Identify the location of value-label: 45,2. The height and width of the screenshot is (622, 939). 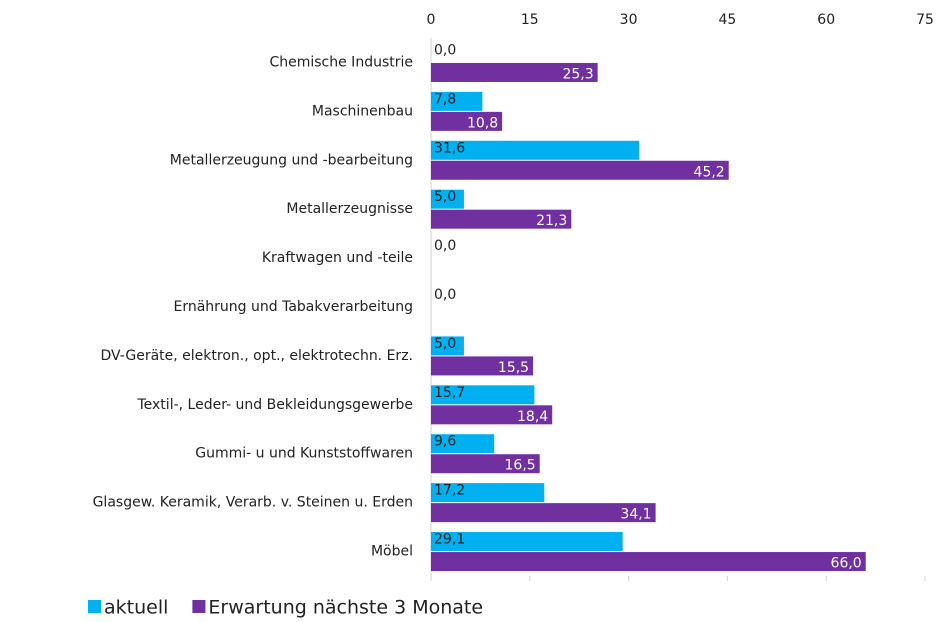
(709, 172).